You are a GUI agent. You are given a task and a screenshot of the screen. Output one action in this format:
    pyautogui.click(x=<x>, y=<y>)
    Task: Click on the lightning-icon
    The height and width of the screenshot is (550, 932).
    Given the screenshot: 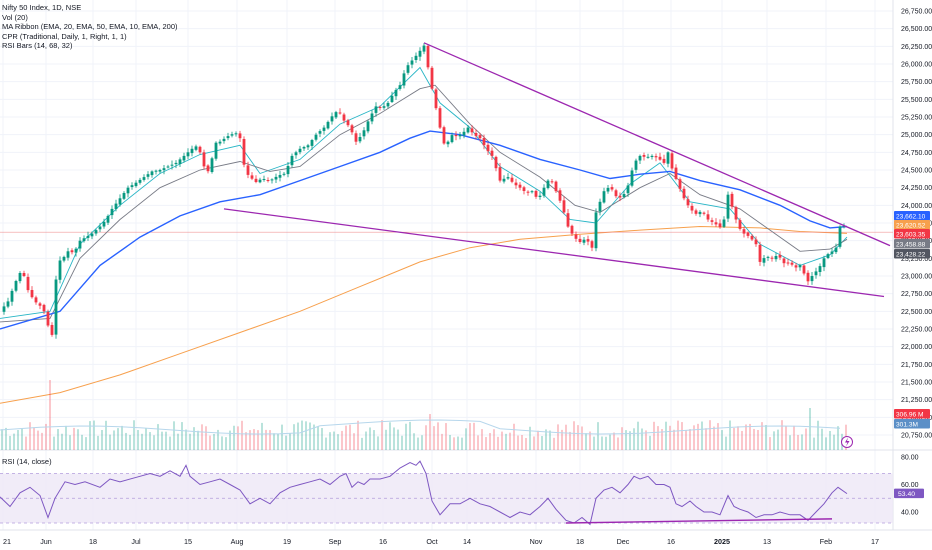 What is the action you would take?
    pyautogui.click(x=847, y=442)
    